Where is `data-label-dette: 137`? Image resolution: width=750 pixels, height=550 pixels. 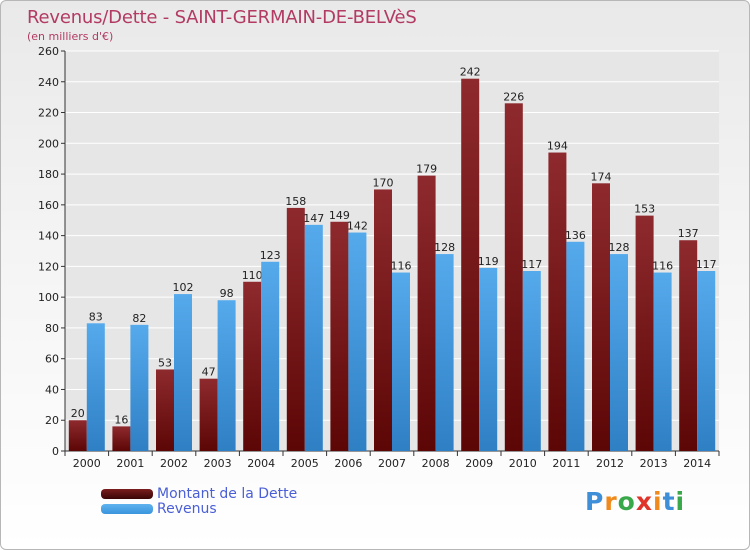 data-label-dette: 137 is located at coordinates (688, 233).